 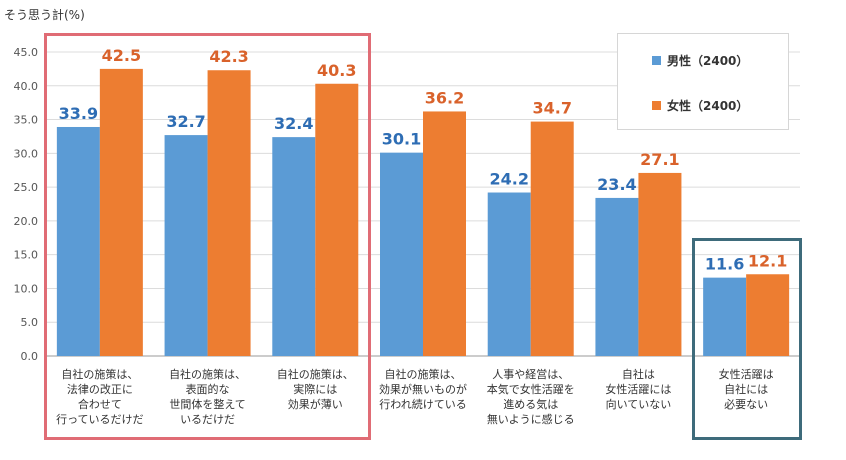 I want to click on y-tick-label: 45.0, so click(x=26, y=52).